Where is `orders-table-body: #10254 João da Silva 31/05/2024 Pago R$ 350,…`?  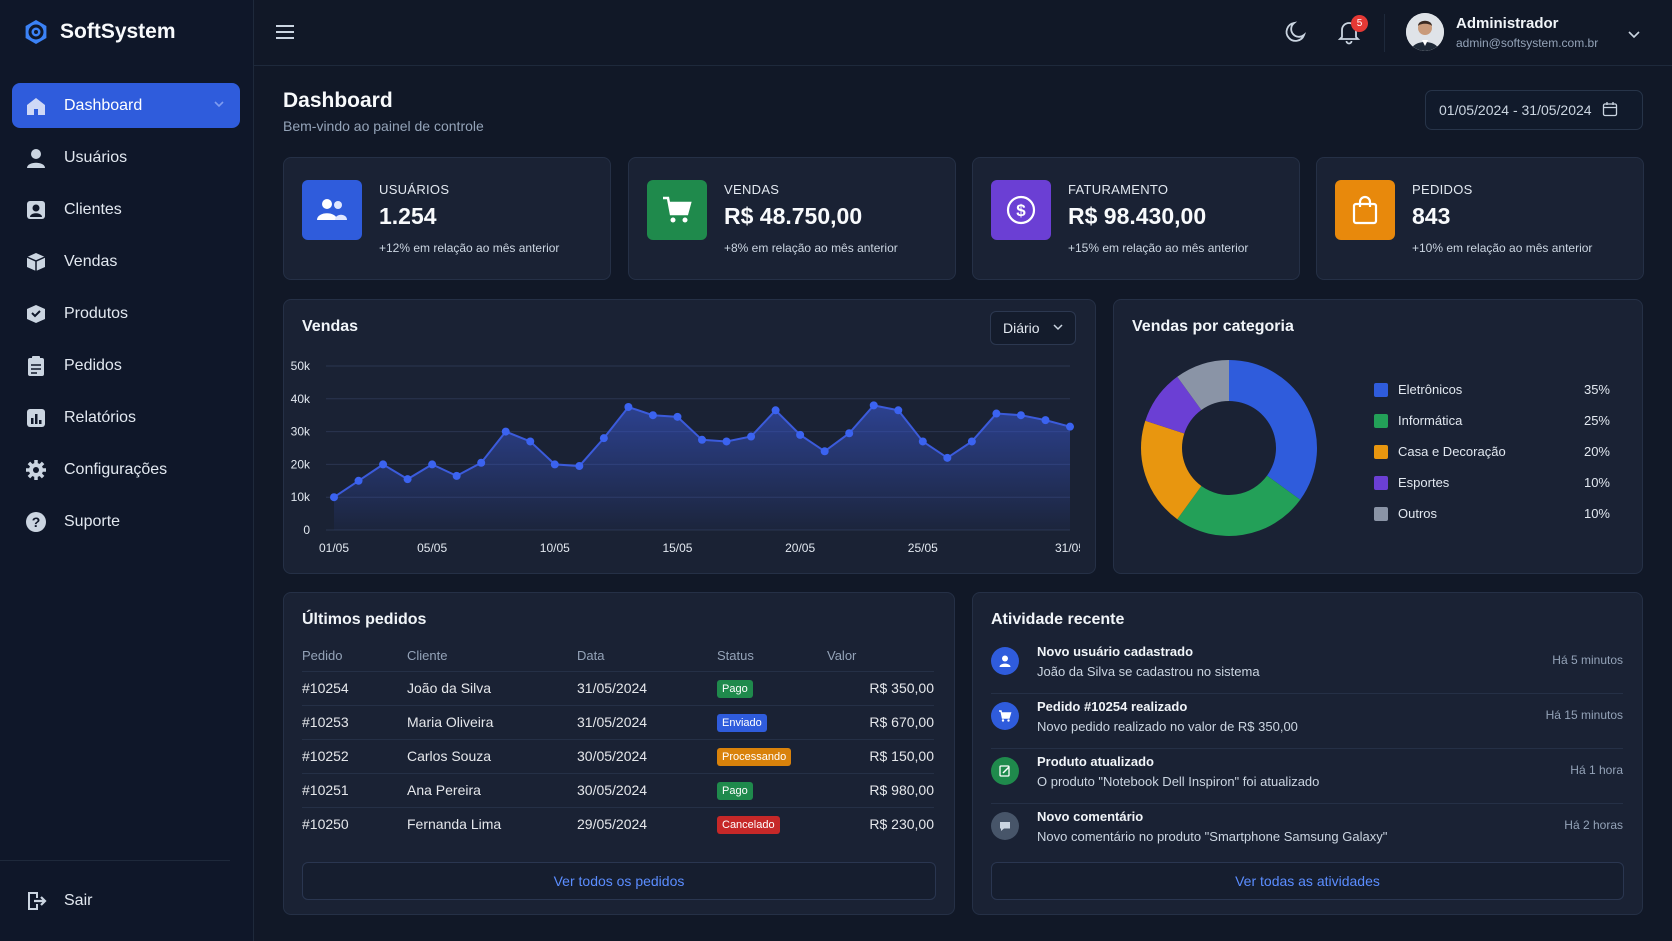
orders-table-body: #10254 João da Silva 31/05/2024 Pago R$ 350,… is located at coordinates (618, 755).